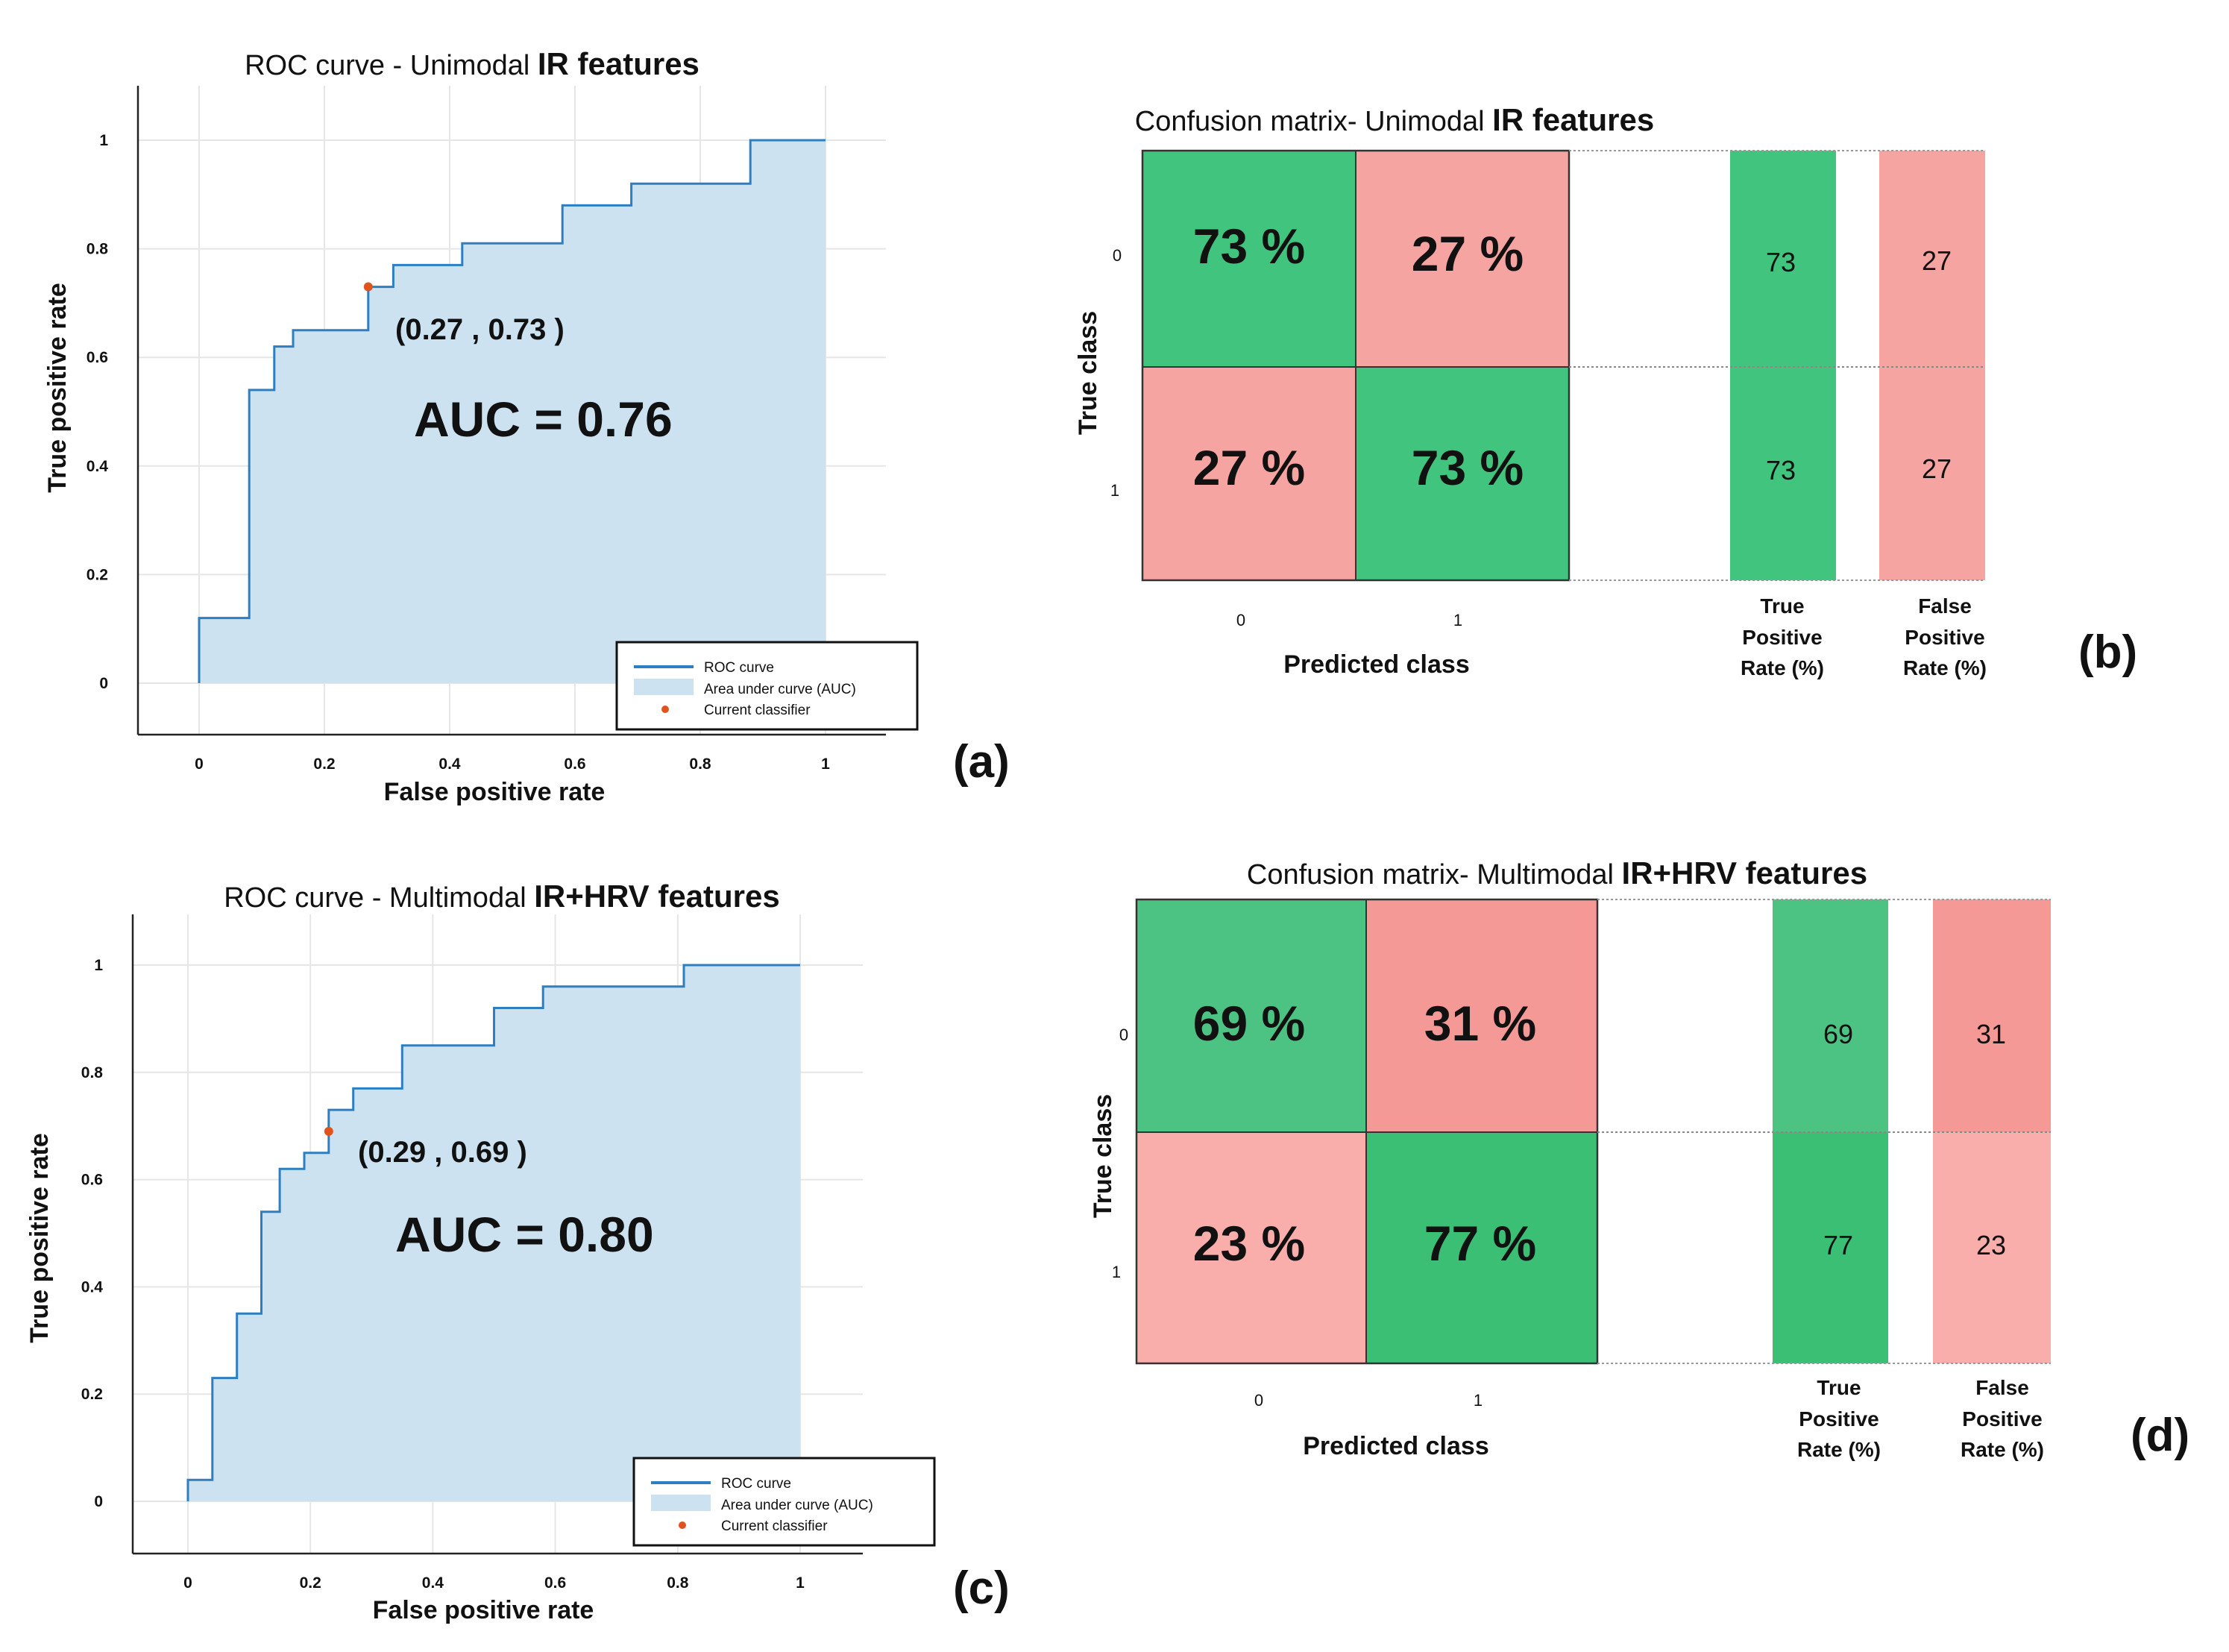 This screenshot has width=2229, height=1652. What do you see at coordinates (442, 1152) in the screenshot?
I see `roc-c-point-label: (0.29 , 0.69 )` at bounding box center [442, 1152].